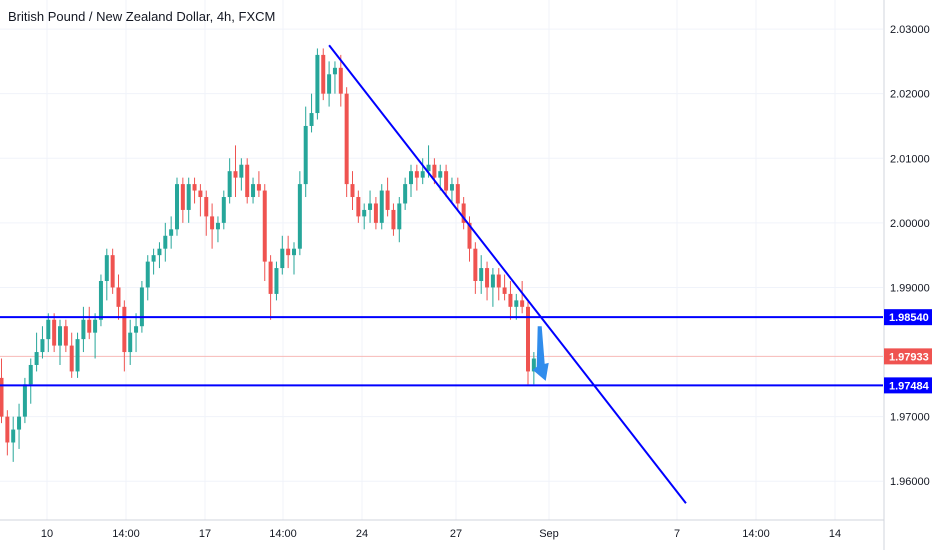 Image resolution: width=932 pixels, height=555 pixels. I want to click on price-tick-label: 2.03000, so click(910, 30).